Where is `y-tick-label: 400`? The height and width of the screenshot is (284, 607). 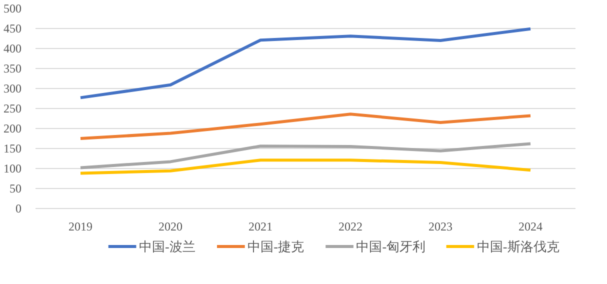
y-tick-label: 400 is located at coordinates (13, 49).